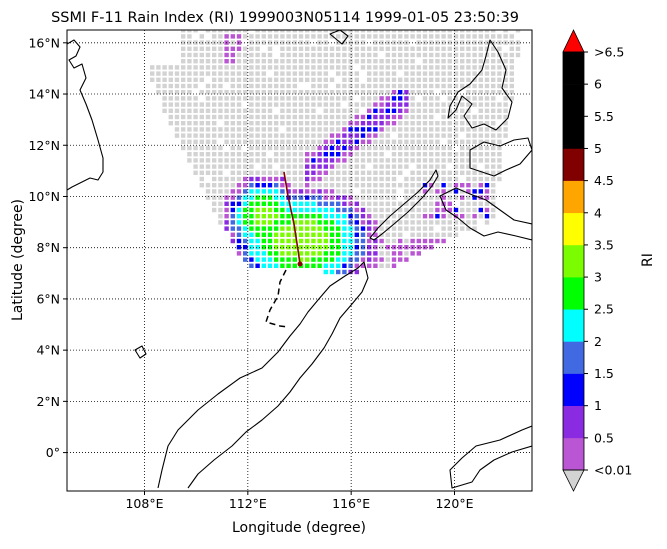 This screenshot has width=667, height=549. I want to click on colorbar-label: RI, so click(648, 260).